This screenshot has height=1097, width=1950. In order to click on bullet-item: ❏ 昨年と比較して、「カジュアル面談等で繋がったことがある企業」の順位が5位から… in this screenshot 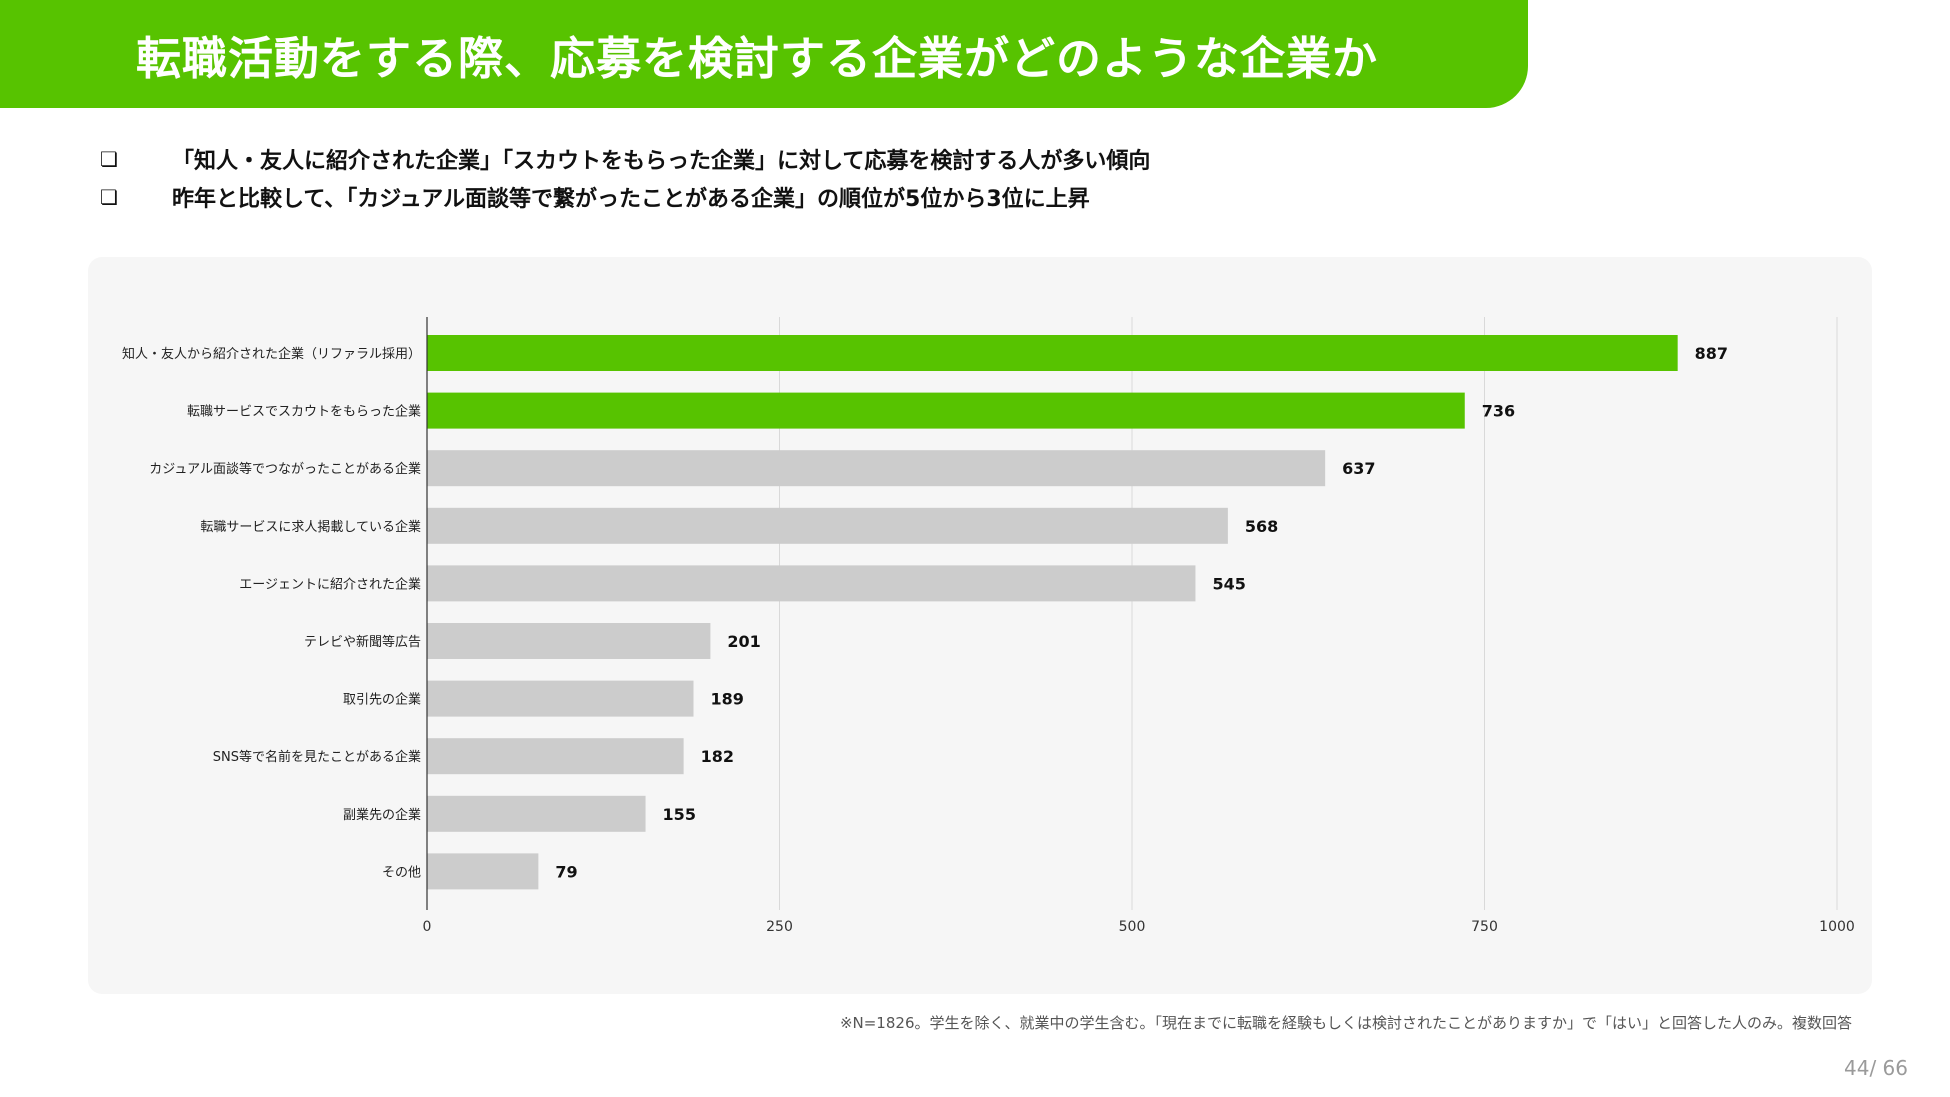, I will do `click(625, 197)`.